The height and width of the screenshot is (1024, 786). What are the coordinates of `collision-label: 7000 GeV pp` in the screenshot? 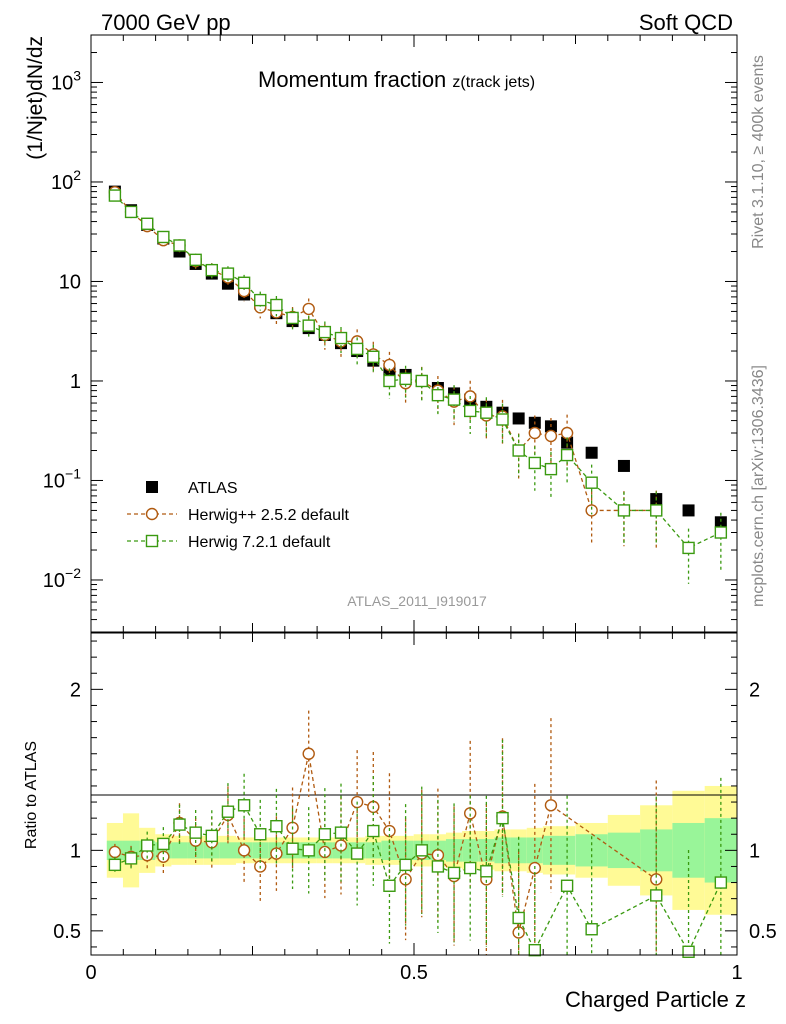 It's located at (166, 22).